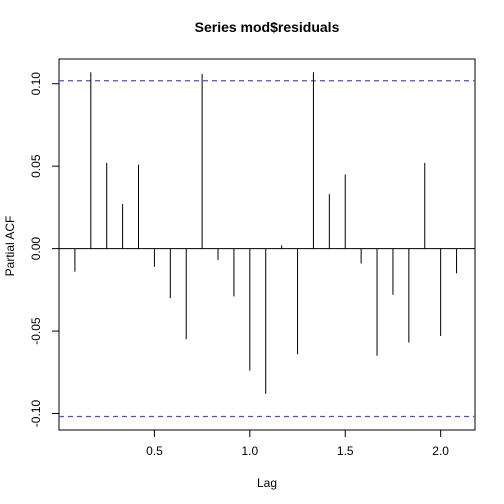  Describe the element at coordinates (36, 414) in the screenshot. I see `y-tick-label: -0.10` at that location.